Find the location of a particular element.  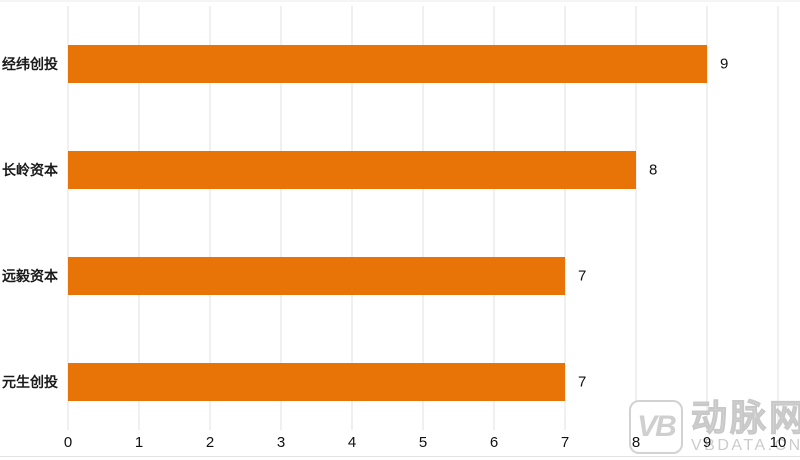

y-axis: 经纬创投长岭资本远毅资本元生创投 is located at coordinates (34, 218).